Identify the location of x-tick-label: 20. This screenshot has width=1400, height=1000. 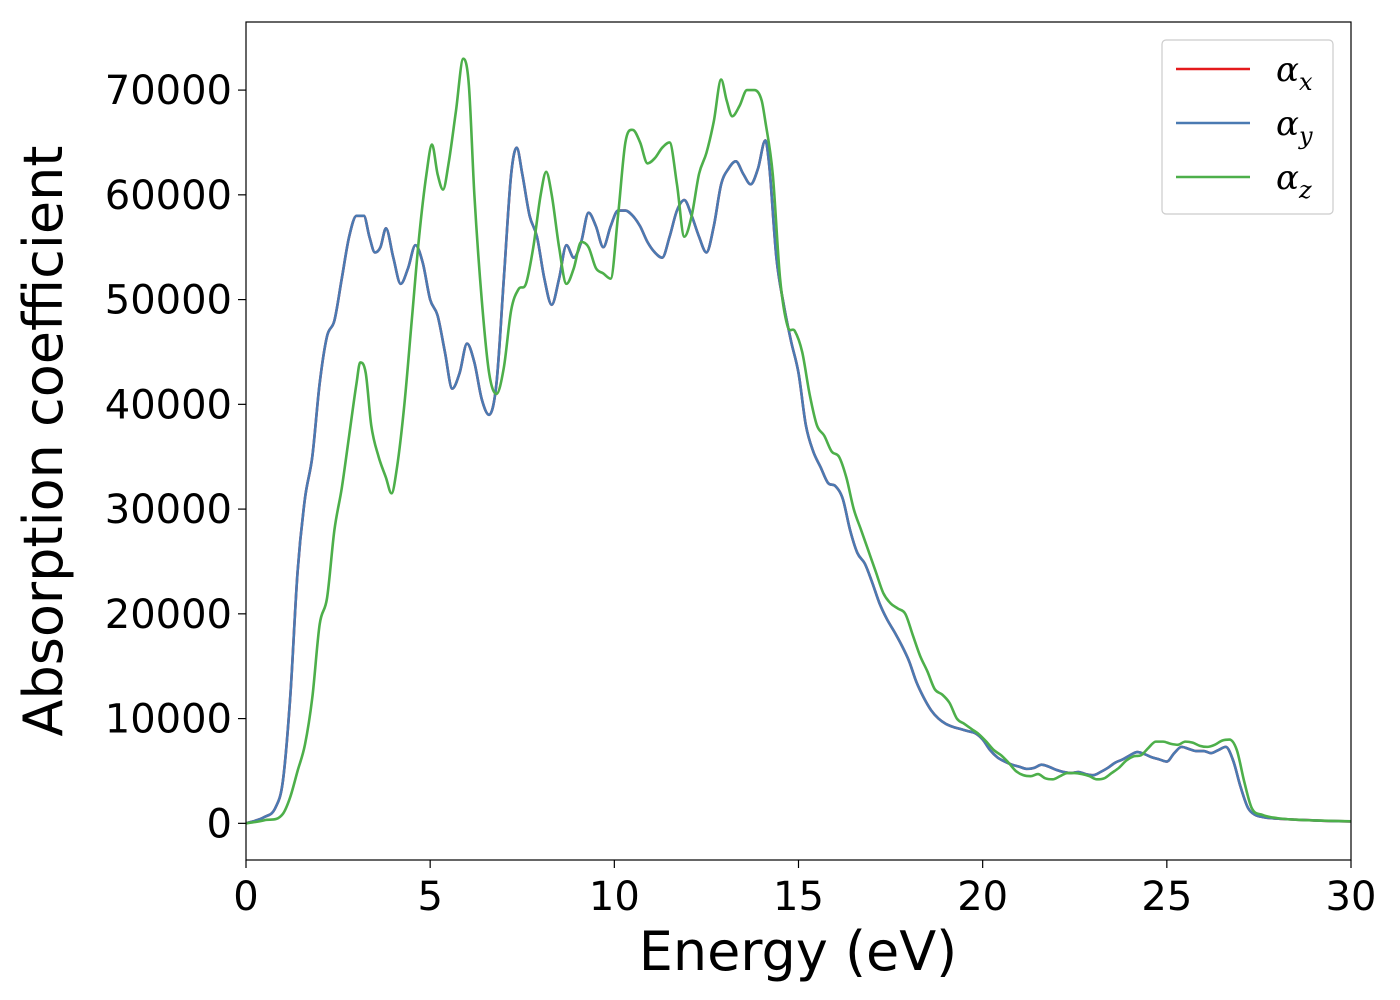
(982, 897).